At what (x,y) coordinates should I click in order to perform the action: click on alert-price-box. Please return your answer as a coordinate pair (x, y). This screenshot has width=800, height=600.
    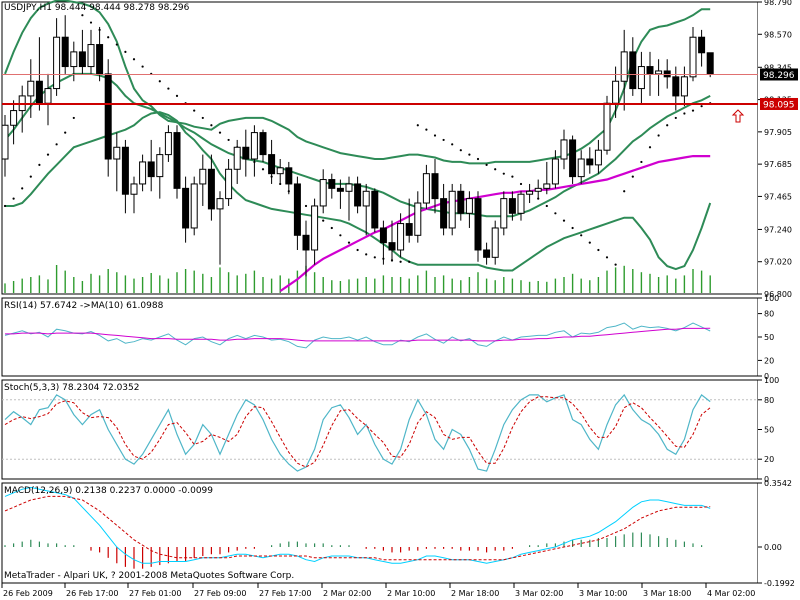
    Looking at the image, I should click on (779, 103).